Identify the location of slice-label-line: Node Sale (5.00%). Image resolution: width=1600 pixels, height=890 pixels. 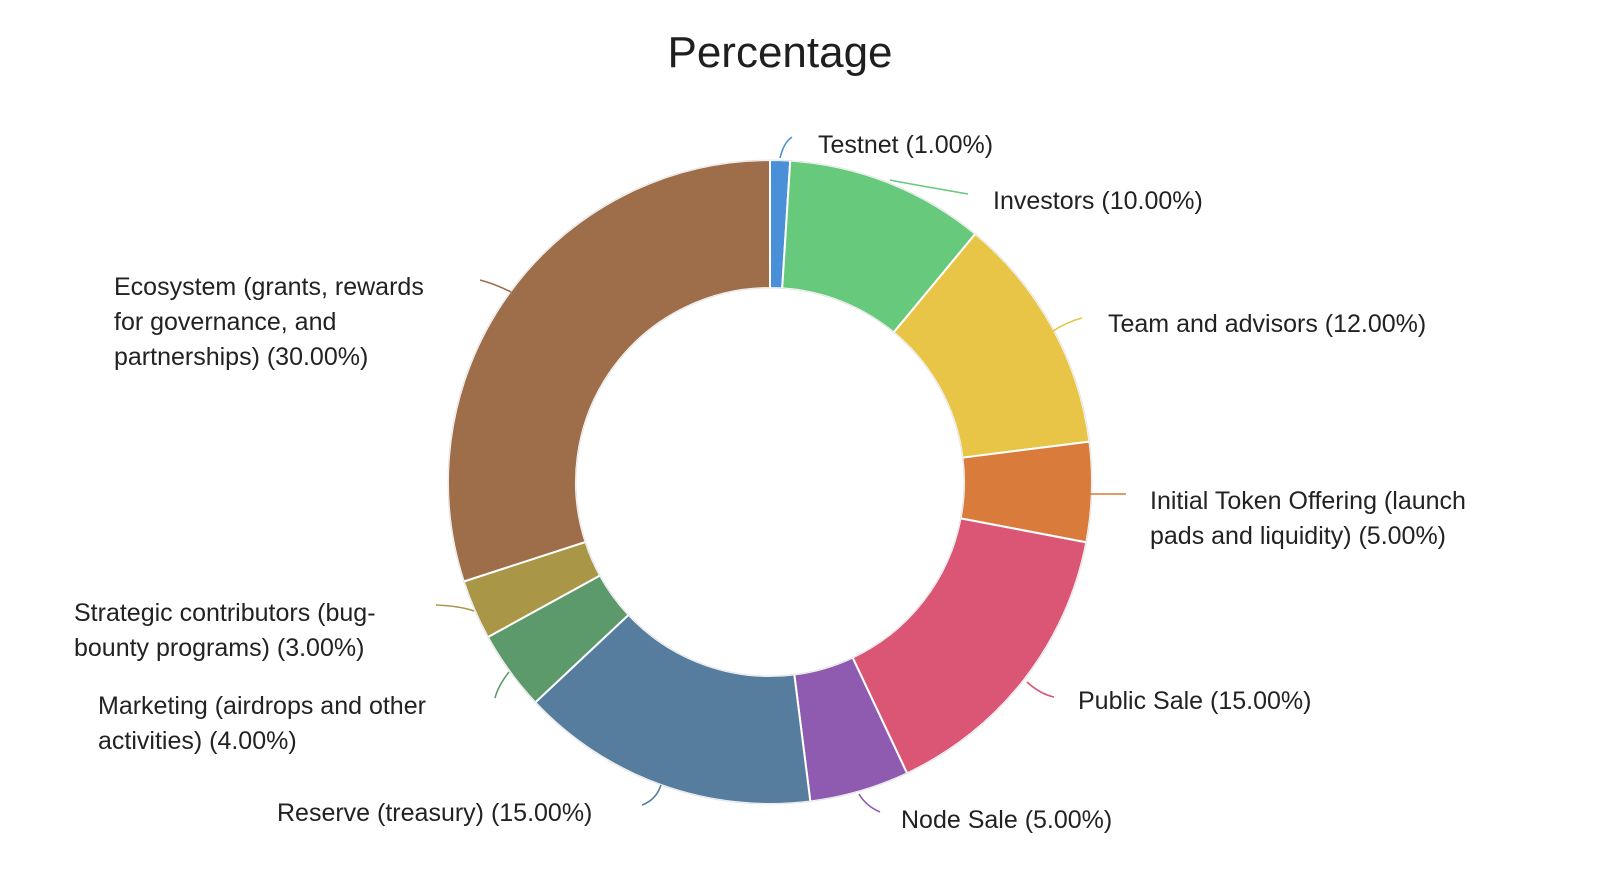
(1007, 820).